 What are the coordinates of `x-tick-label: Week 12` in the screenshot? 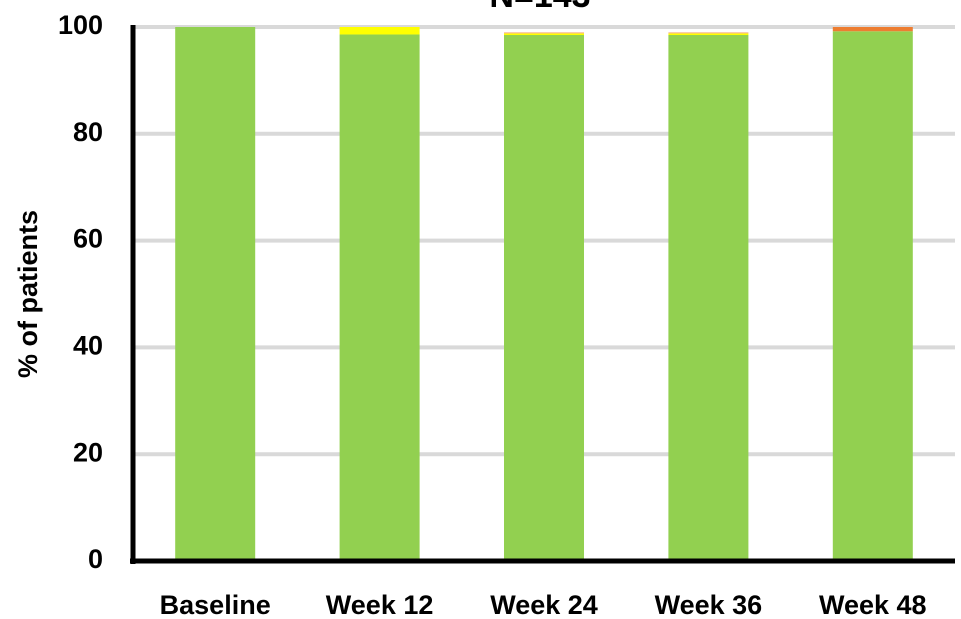 It's located at (380, 604).